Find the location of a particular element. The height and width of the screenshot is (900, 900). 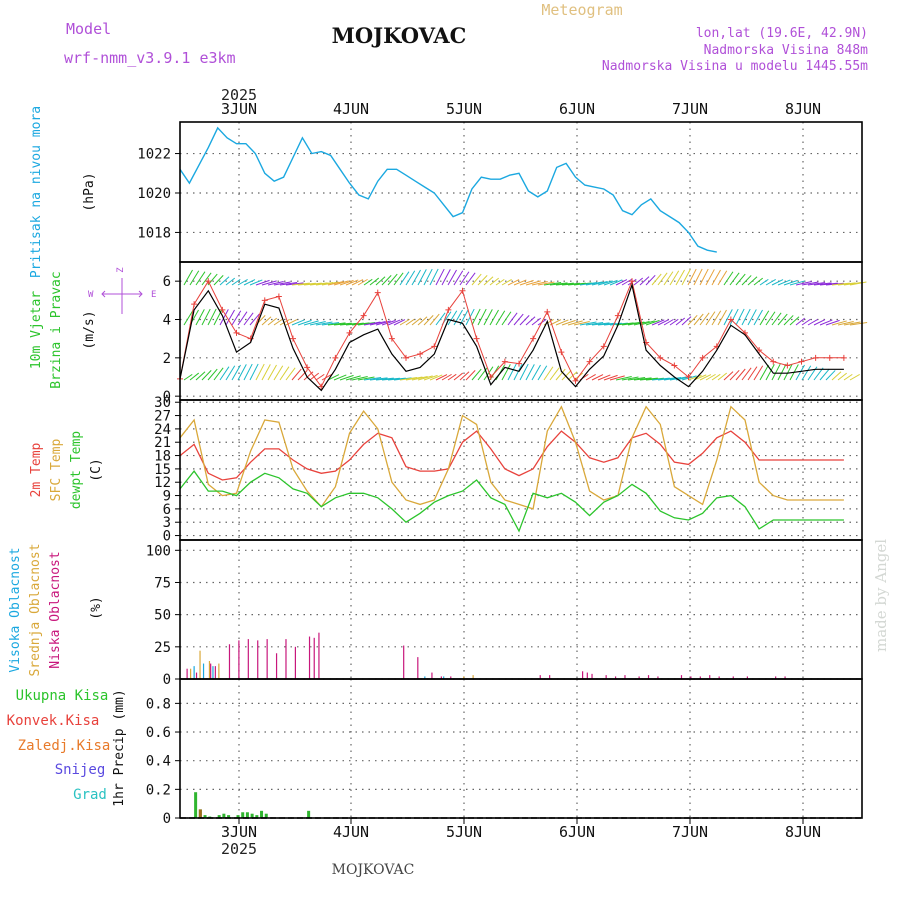

temp-ytick-label: 0 is located at coordinates (167, 537).